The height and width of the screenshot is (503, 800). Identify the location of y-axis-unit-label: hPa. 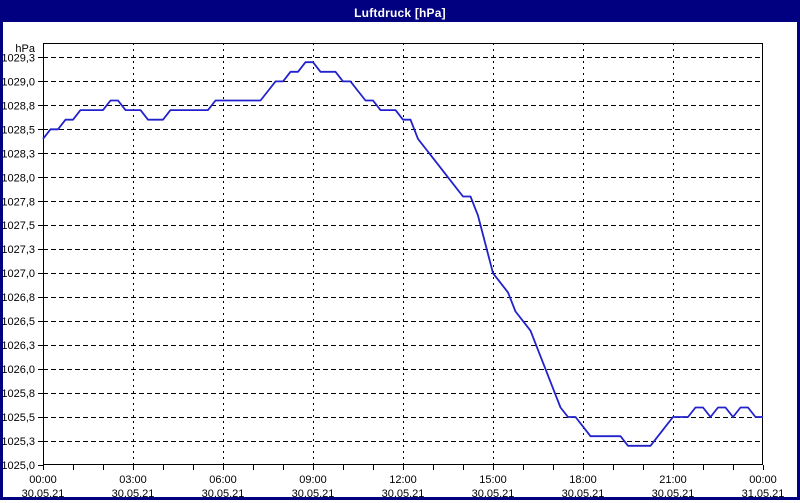
(25, 49).